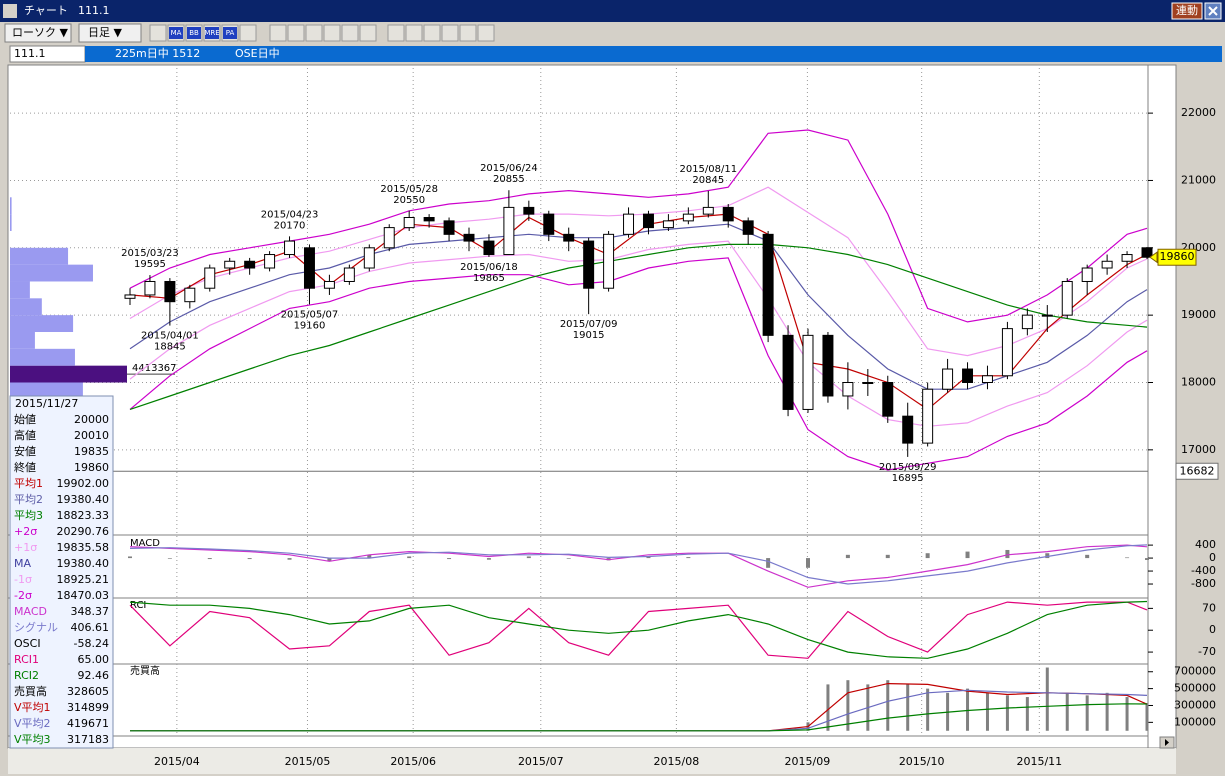  Describe the element at coordinates (1198, 314) in the screenshot. I see `y-tick-label: 19000` at that location.